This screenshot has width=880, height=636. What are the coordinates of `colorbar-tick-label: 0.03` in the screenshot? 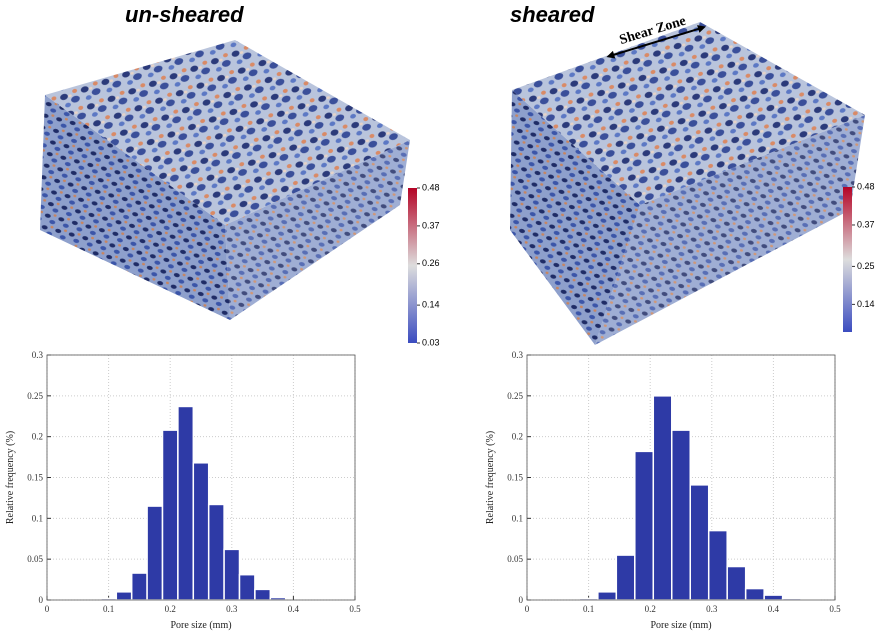 It's located at (431, 342).